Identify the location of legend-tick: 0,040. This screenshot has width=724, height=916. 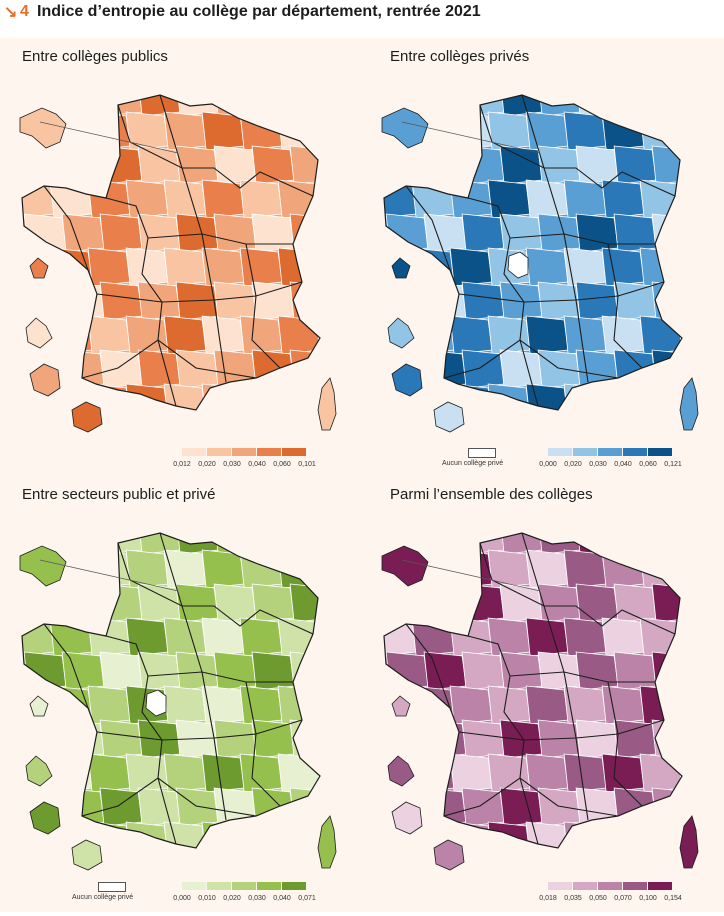
(282, 898).